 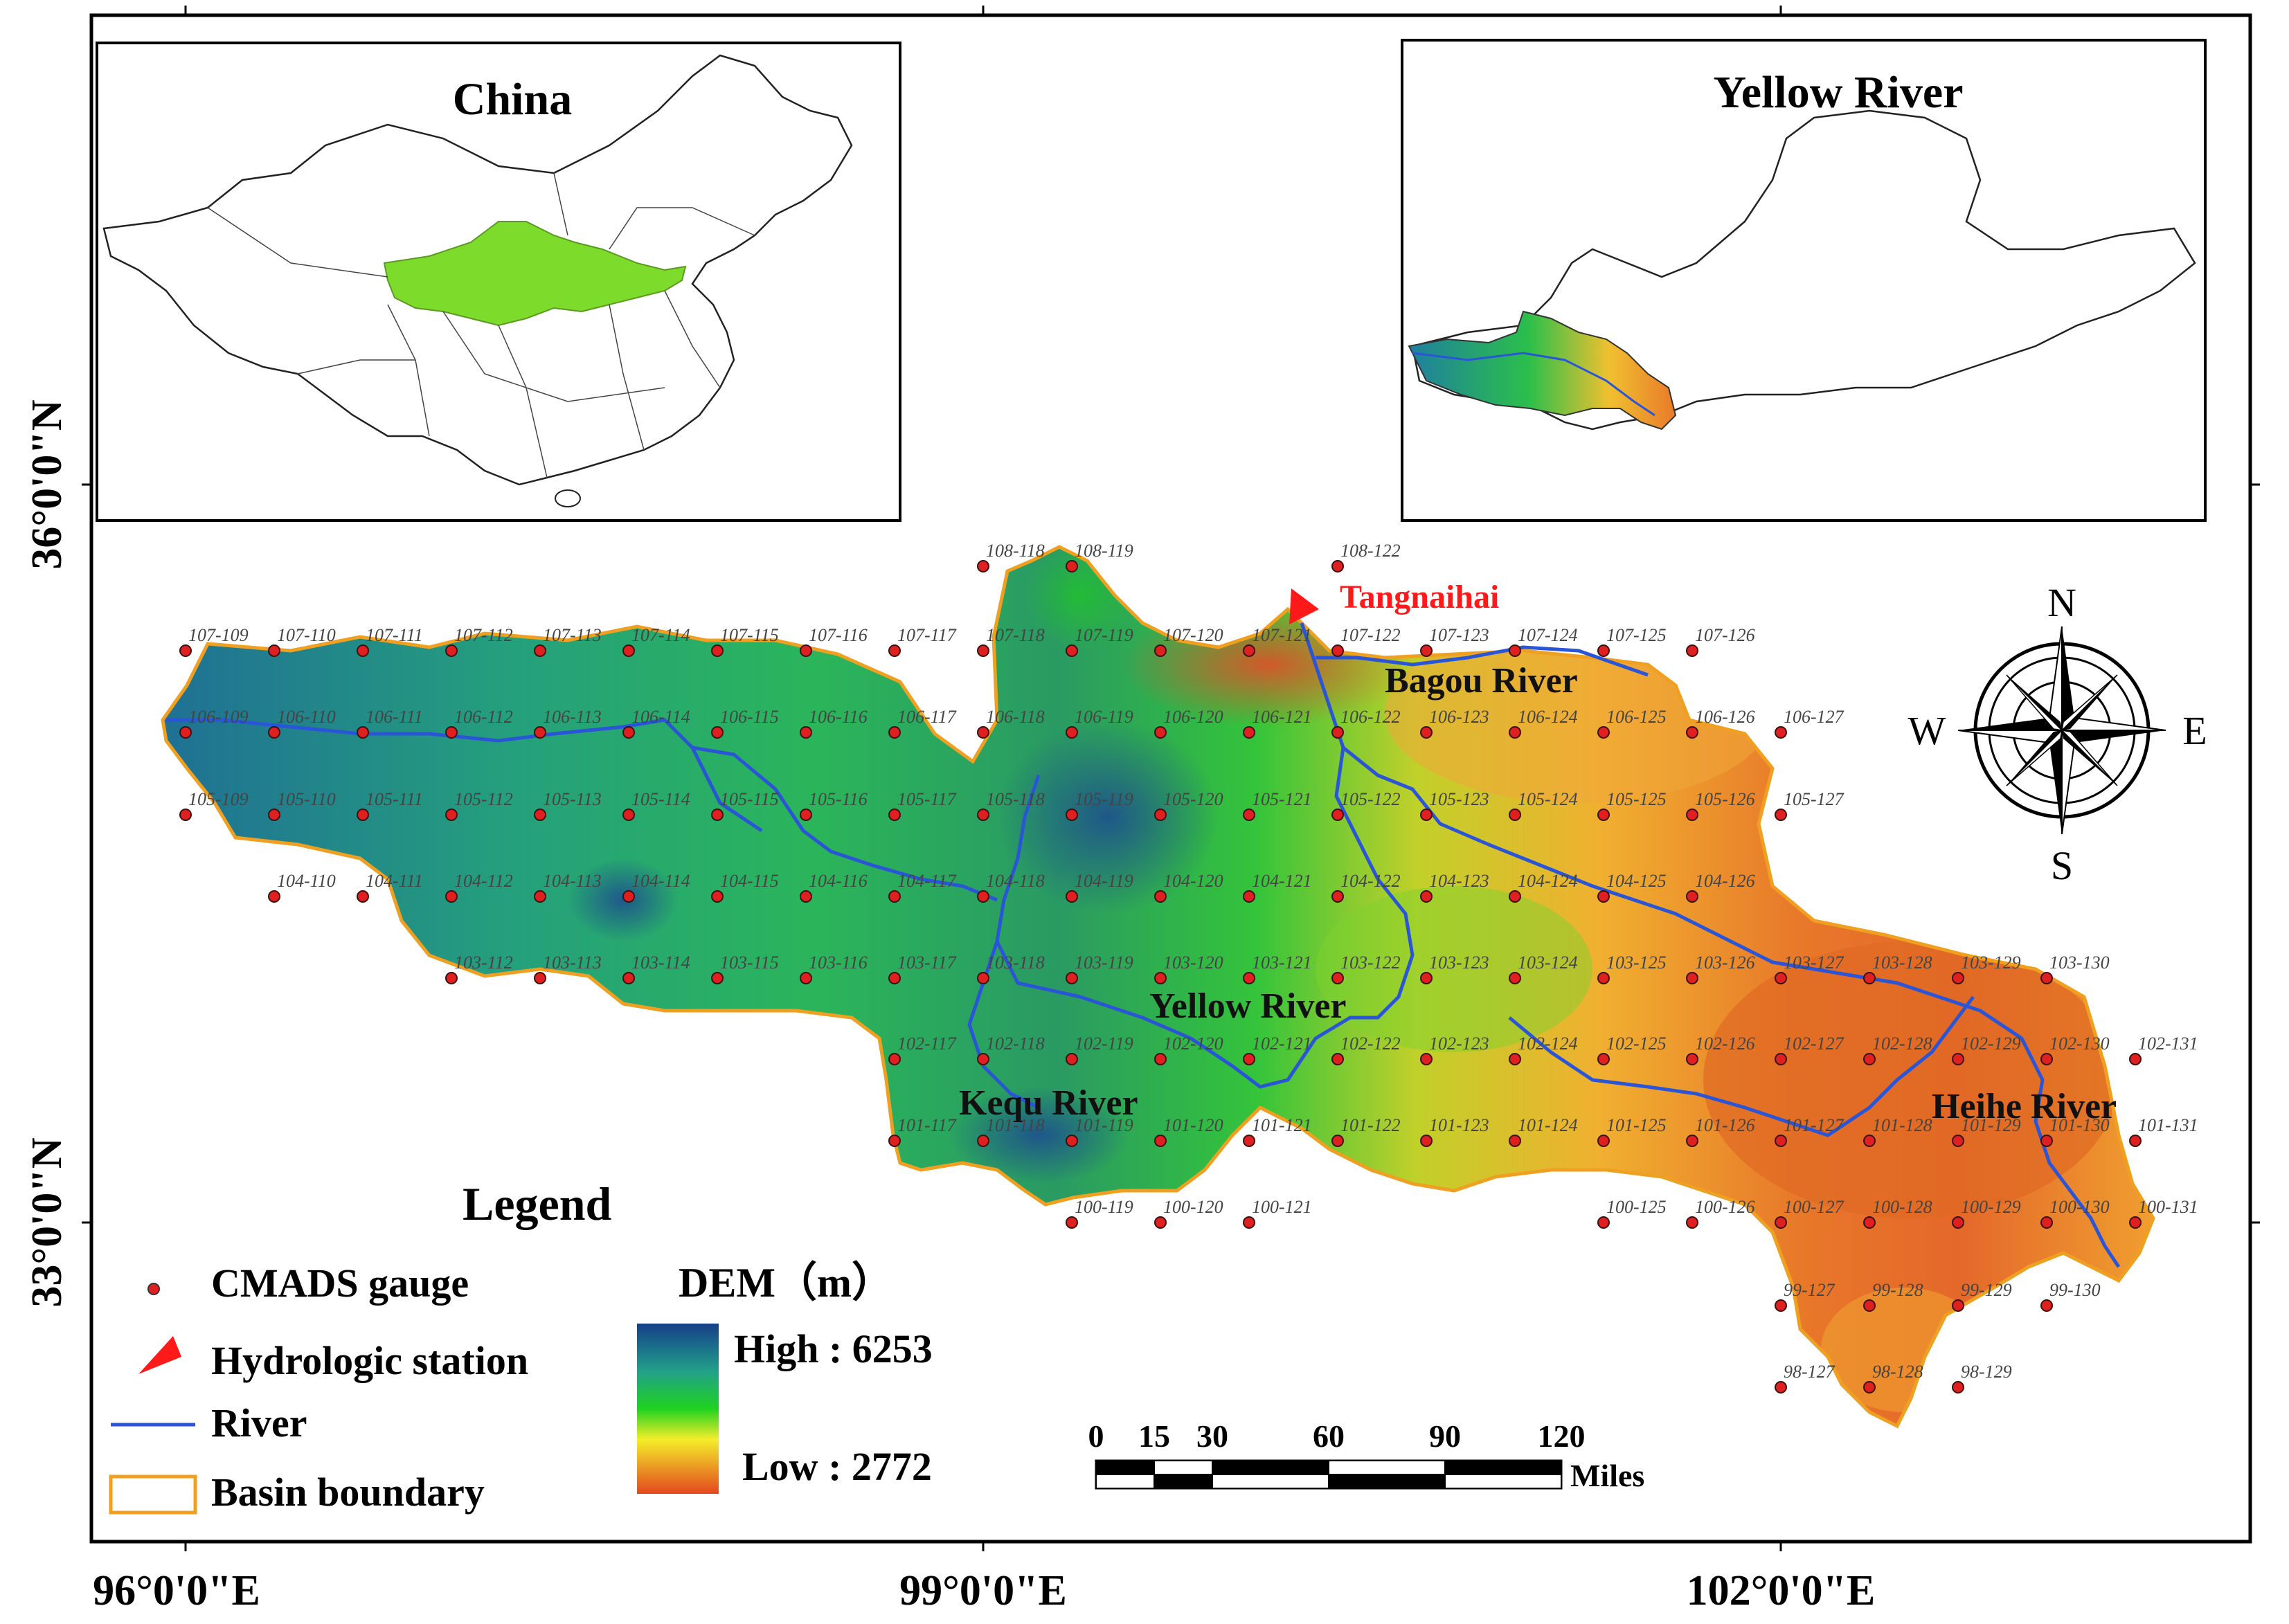 What do you see at coordinates (370, 1360) in the screenshot?
I see `legend-station-label: Hydrologic station` at bounding box center [370, 1360].